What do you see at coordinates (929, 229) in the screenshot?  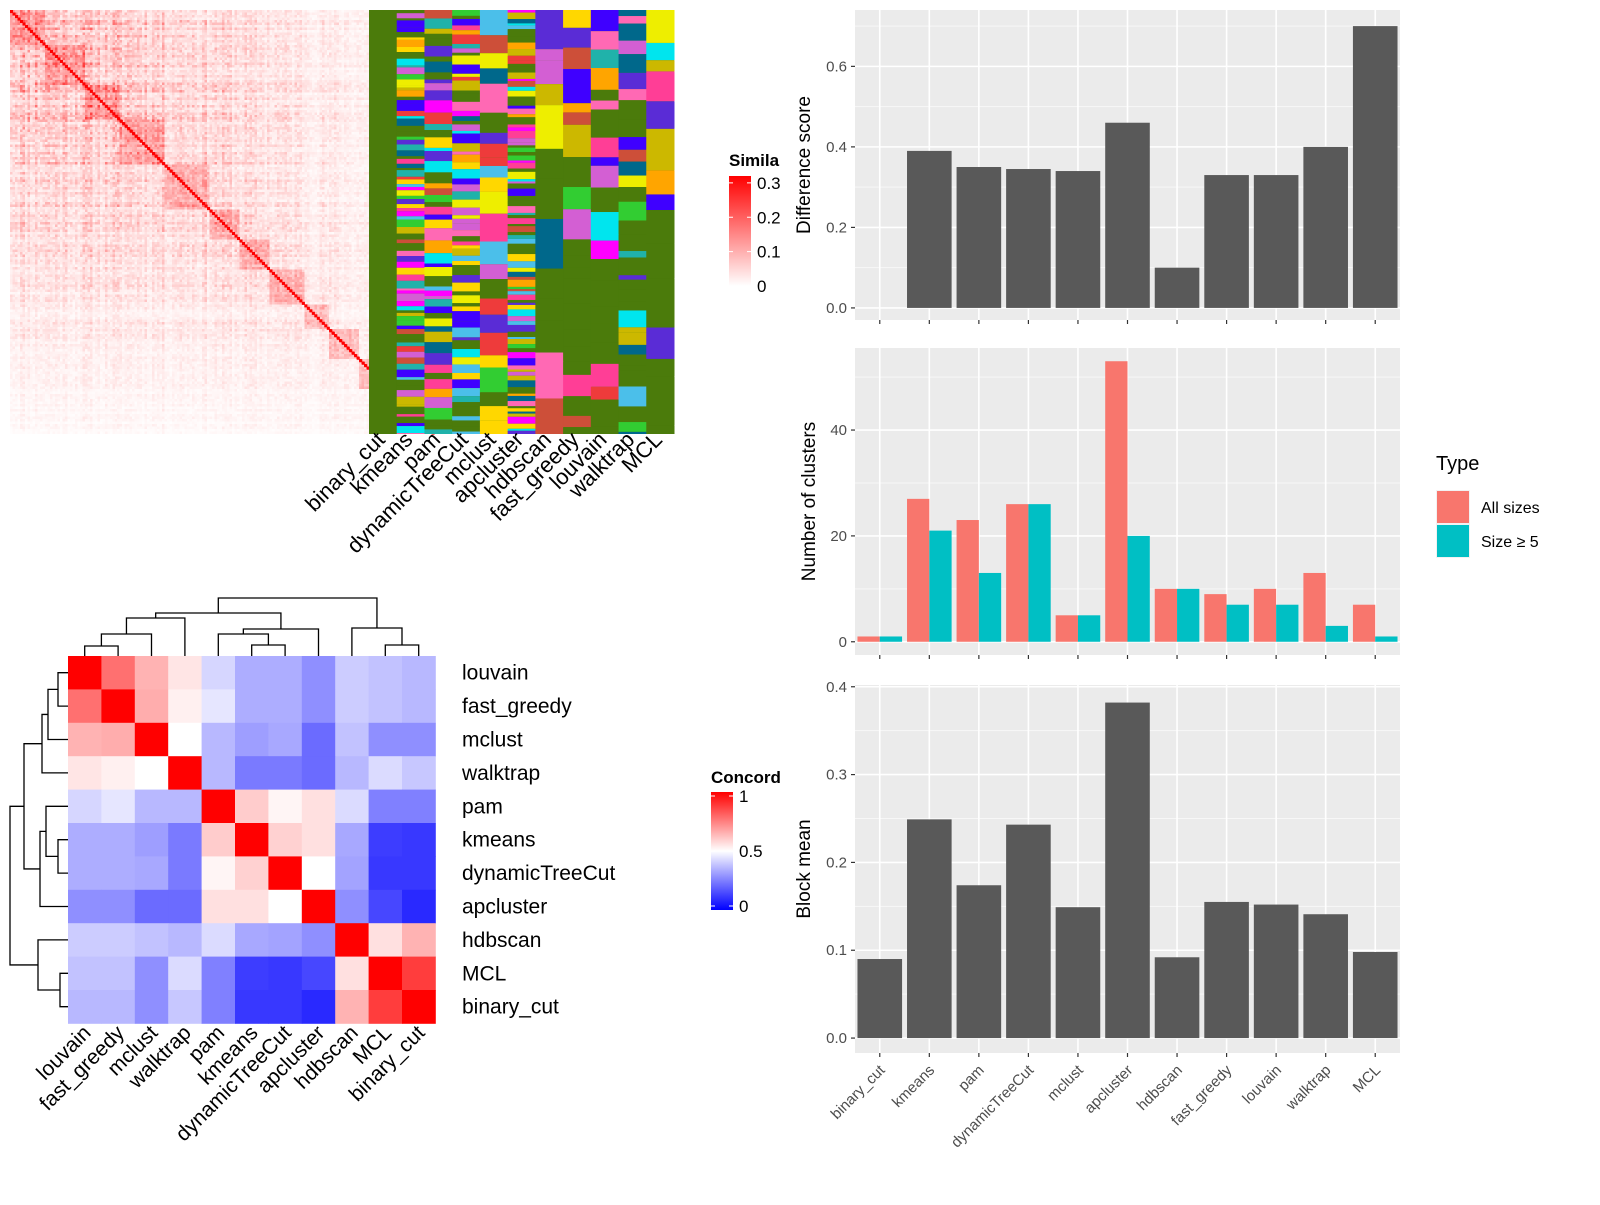 I see `bar` at bounding box center [929, 229].